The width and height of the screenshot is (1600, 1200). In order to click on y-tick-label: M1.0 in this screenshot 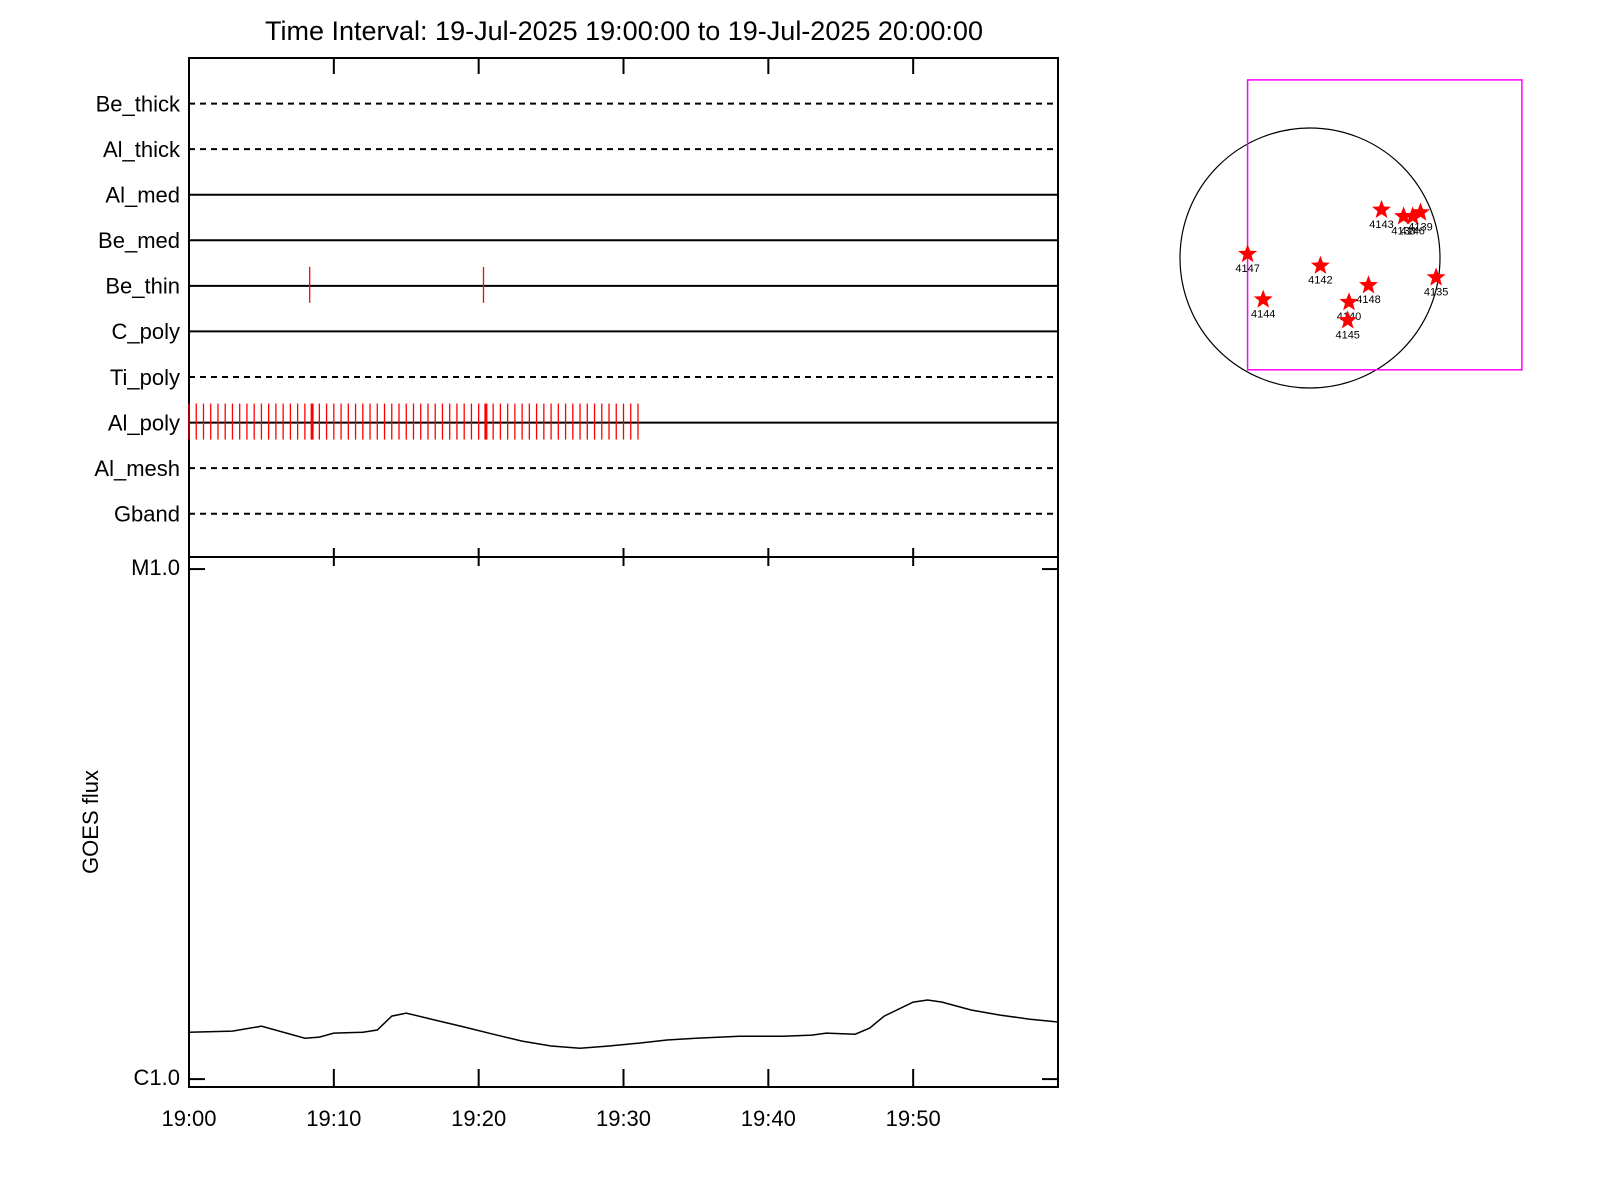, I will do `click(155, 567)`.